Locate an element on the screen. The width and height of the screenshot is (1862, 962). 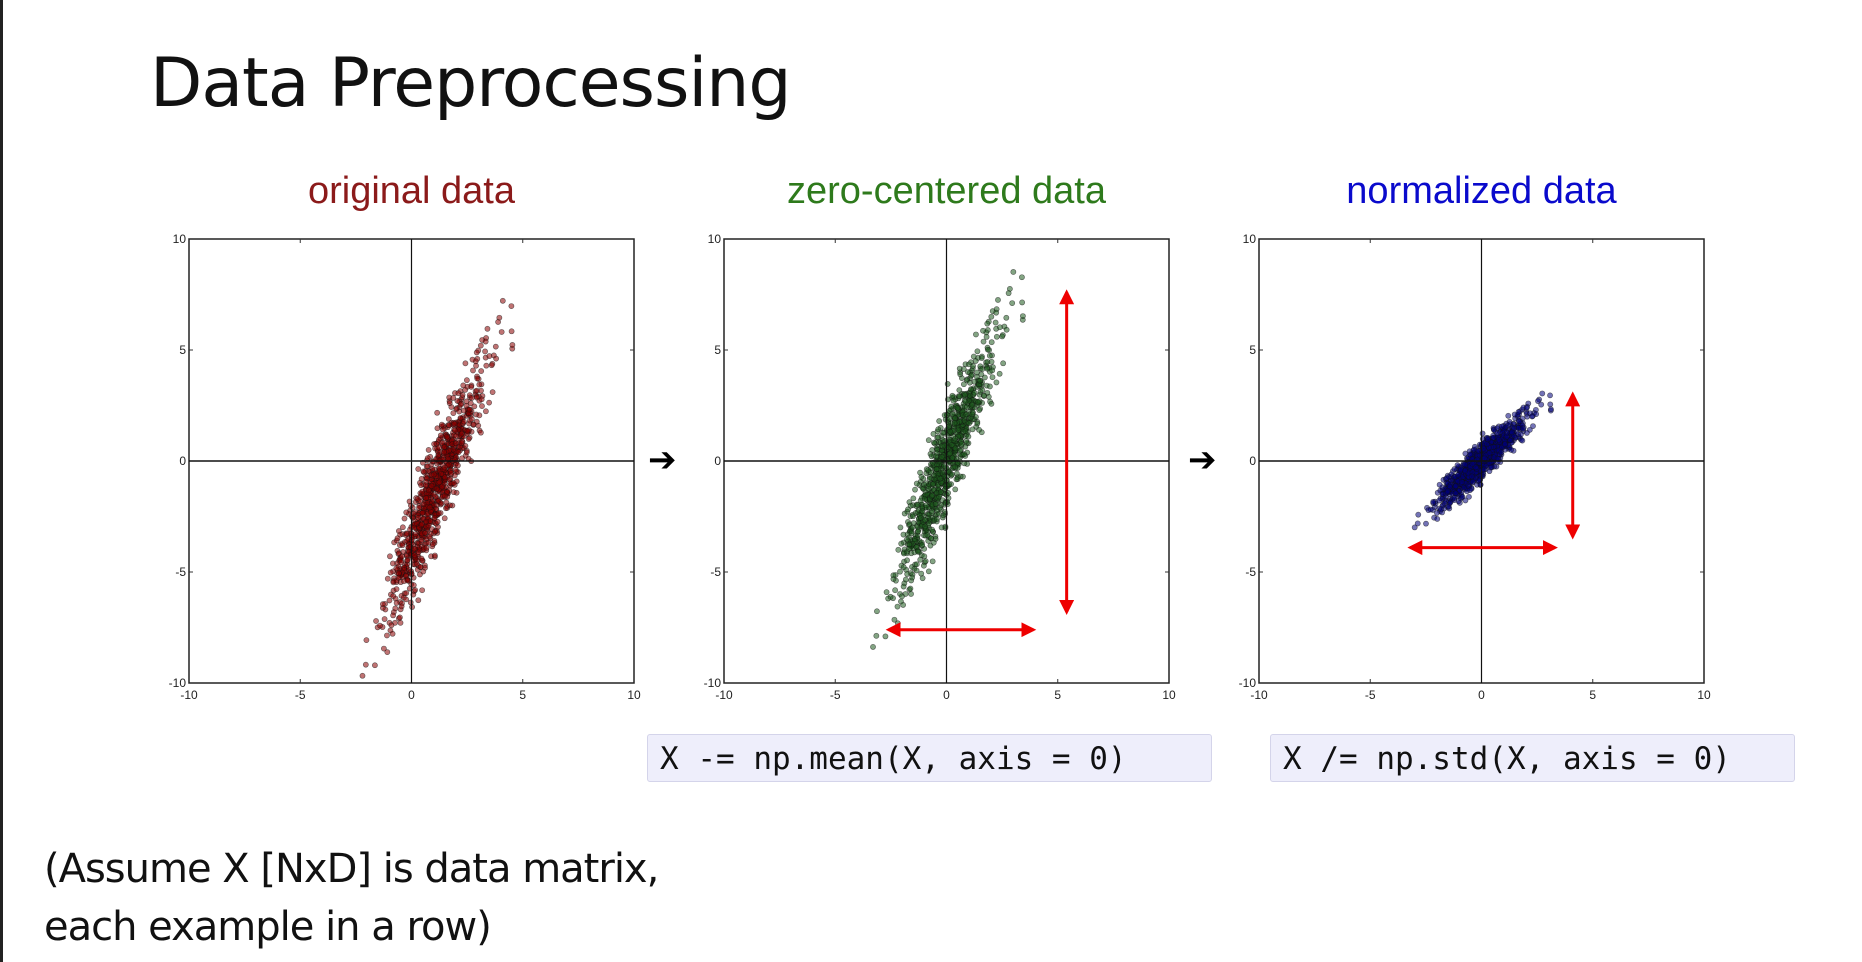
flow-arrow-icon: ➔ is located at coordinates (662, 460).